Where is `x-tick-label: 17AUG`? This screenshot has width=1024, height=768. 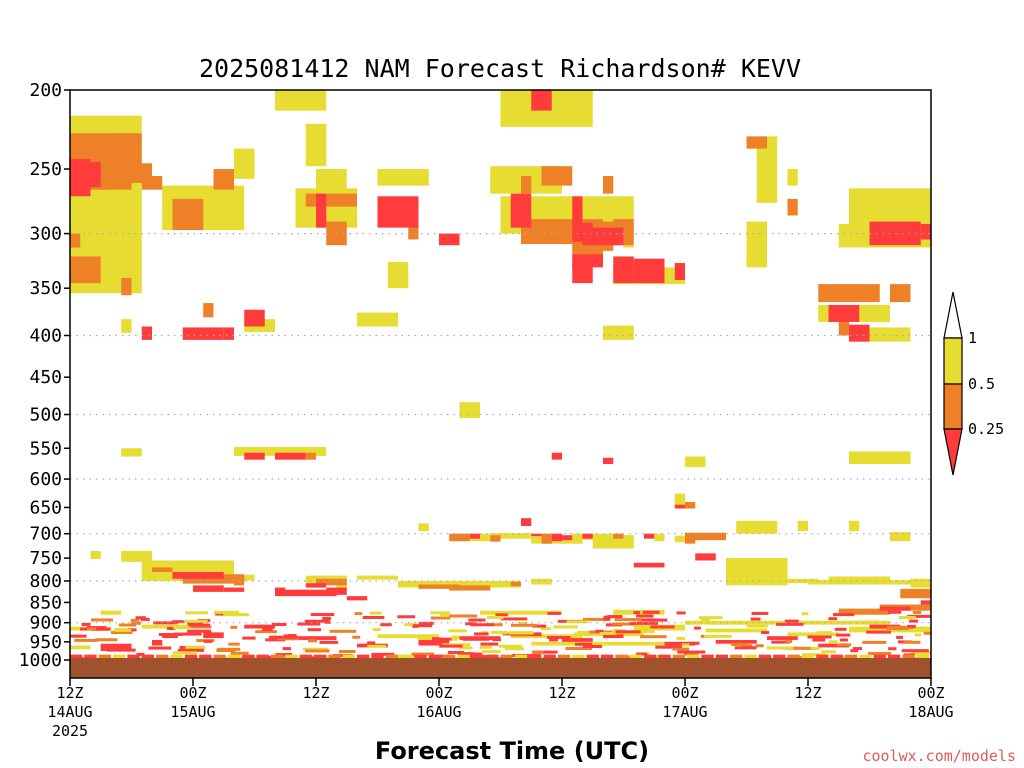
x-tick-label: 17AUG is located at coordinates (684, 712).